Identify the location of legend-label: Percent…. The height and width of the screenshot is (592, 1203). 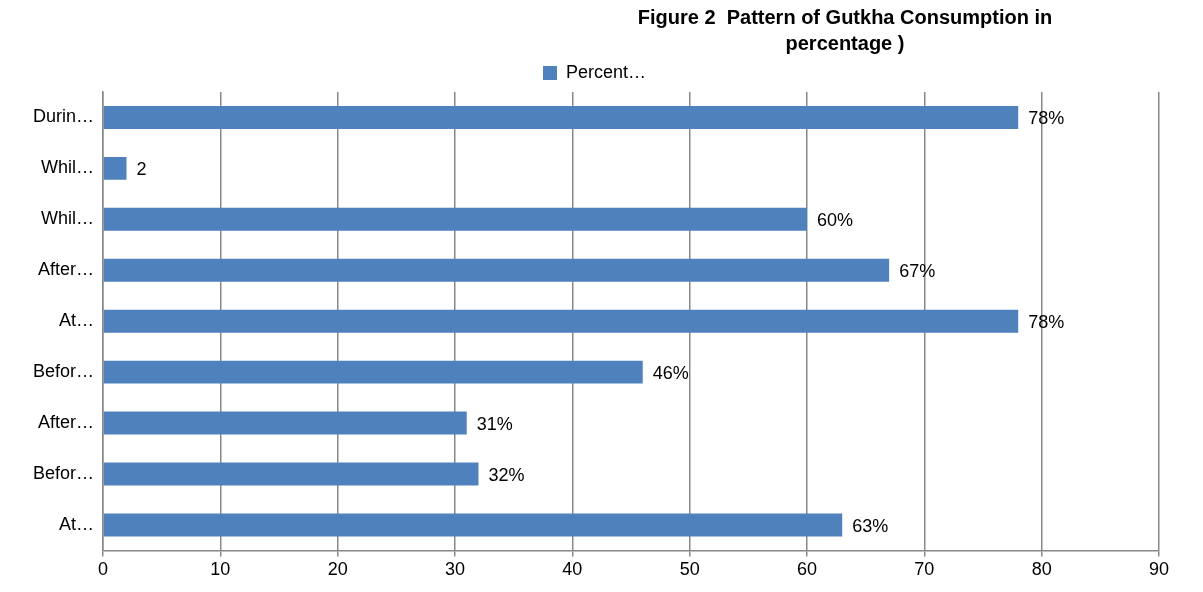
(606, 71).